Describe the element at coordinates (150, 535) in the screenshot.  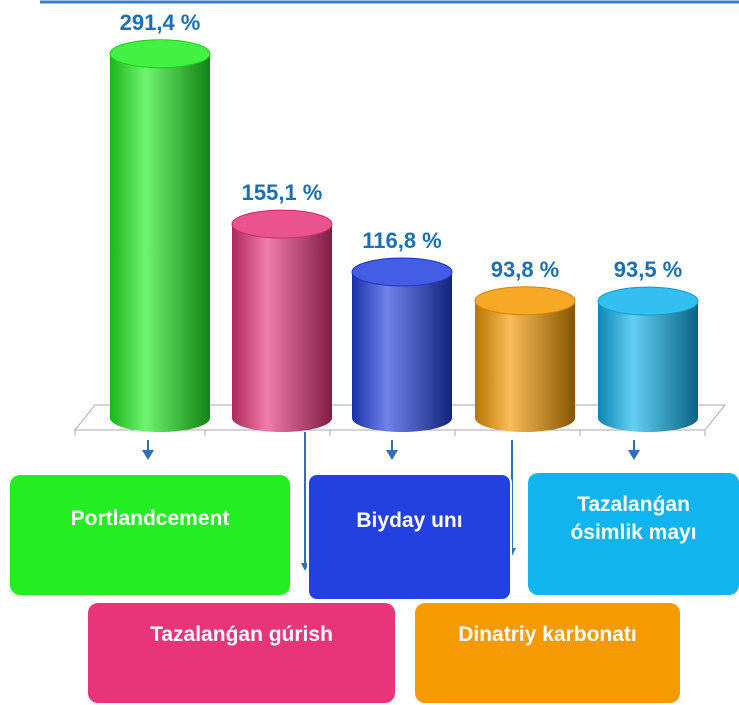
I see `category-box: Portlandcement` at that location.